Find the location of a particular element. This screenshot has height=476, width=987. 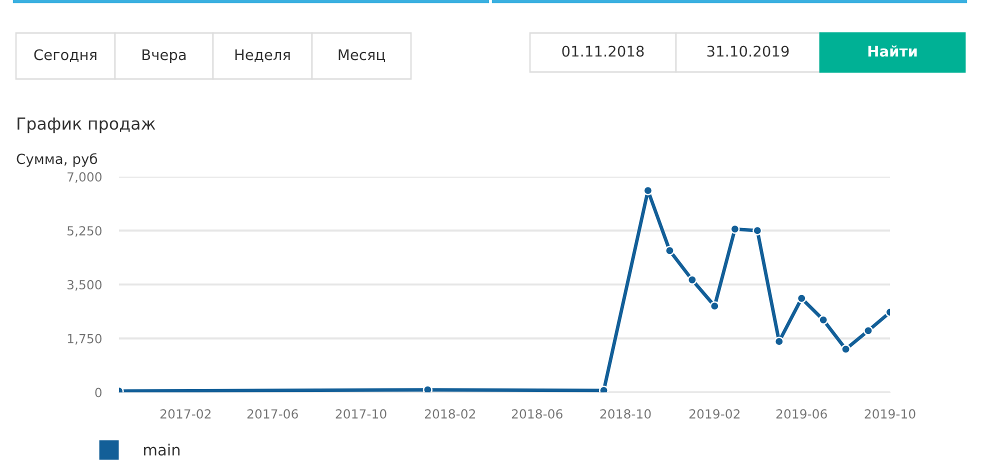

x-tick-label: 2017-02 is located at coordinates (185, 414).